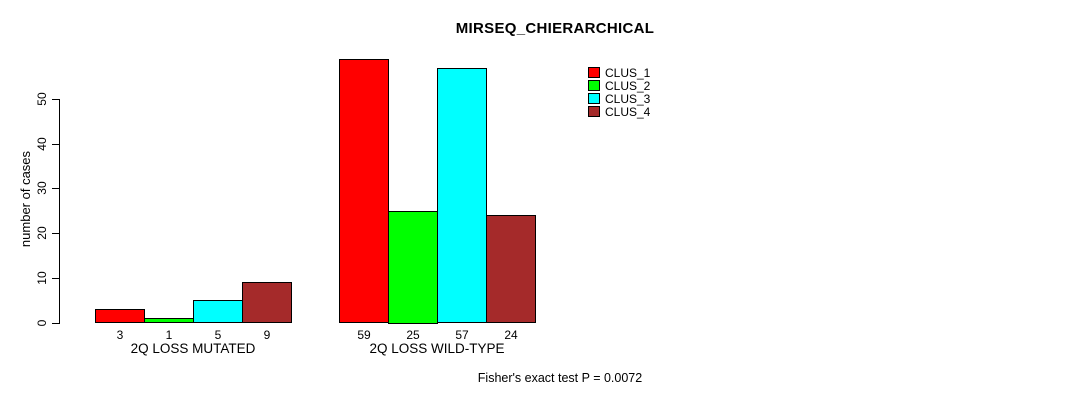 This screenshot has height=400, width=1090. Describe the element at coordinates (59, 211) in the screenshot. I see `y-axis-line` at that location.